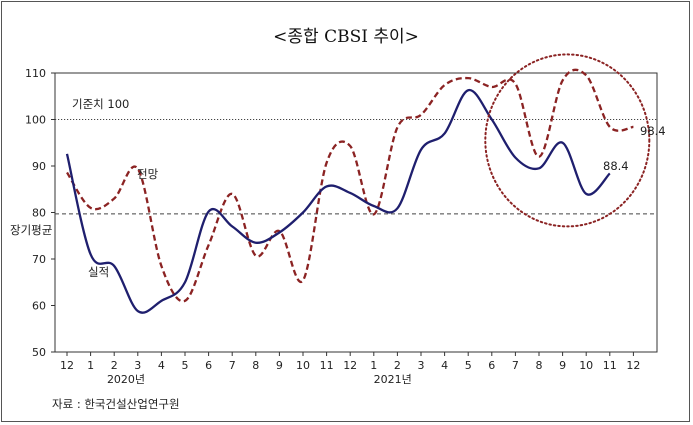  I want to click on actual-series-label: 실적, so click(98, 272).